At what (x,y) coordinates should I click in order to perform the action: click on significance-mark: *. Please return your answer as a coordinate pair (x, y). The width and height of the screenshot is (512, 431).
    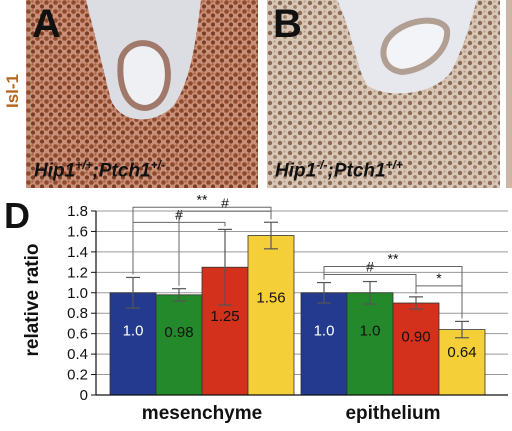
    Looking at the image, I should click on (439, 278).